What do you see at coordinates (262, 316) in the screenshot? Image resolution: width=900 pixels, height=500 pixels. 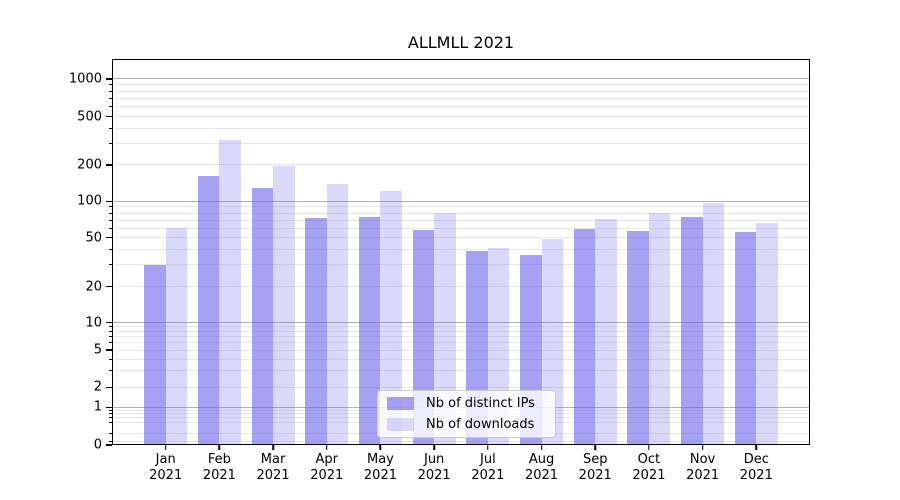 I see `bar-ips-mar` at bounding box center [262, 316].